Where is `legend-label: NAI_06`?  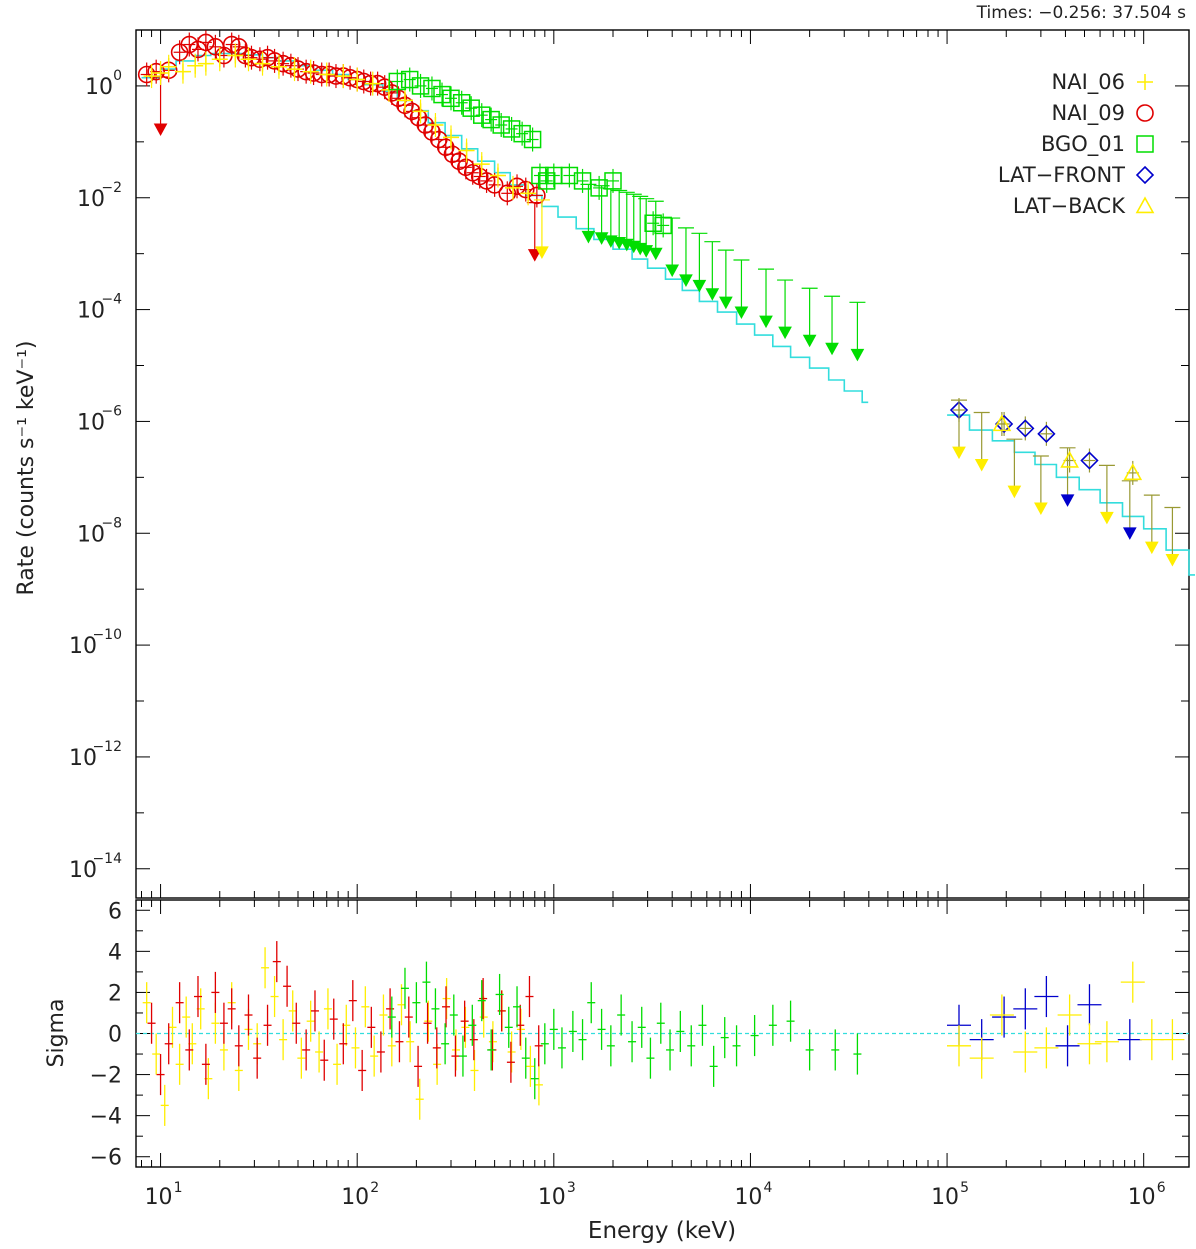 legend-label: NAI_06 is located at coordinates (1089, 82).